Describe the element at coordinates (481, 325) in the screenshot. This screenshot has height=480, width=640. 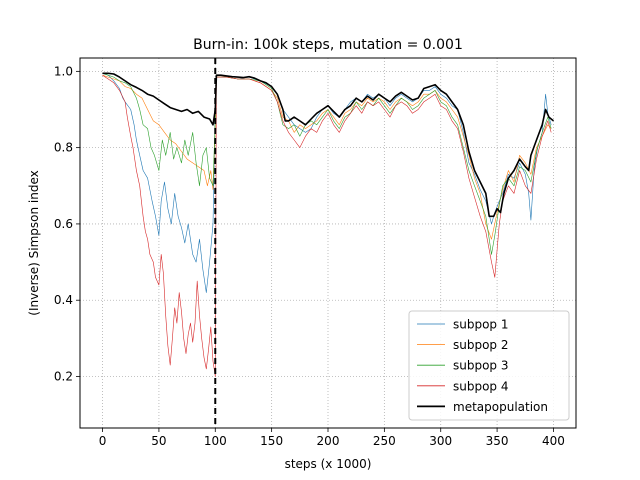
I see `legend-label: subpop 1` at that location.